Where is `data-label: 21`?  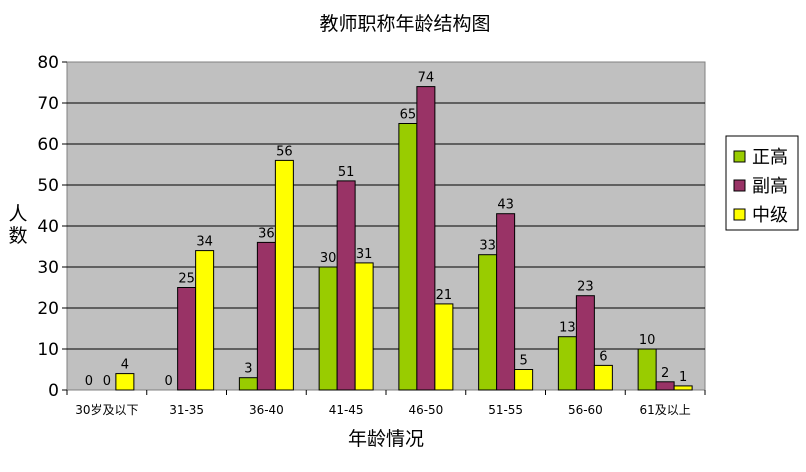 data-label: 21 is located at coordinates (444, 295).